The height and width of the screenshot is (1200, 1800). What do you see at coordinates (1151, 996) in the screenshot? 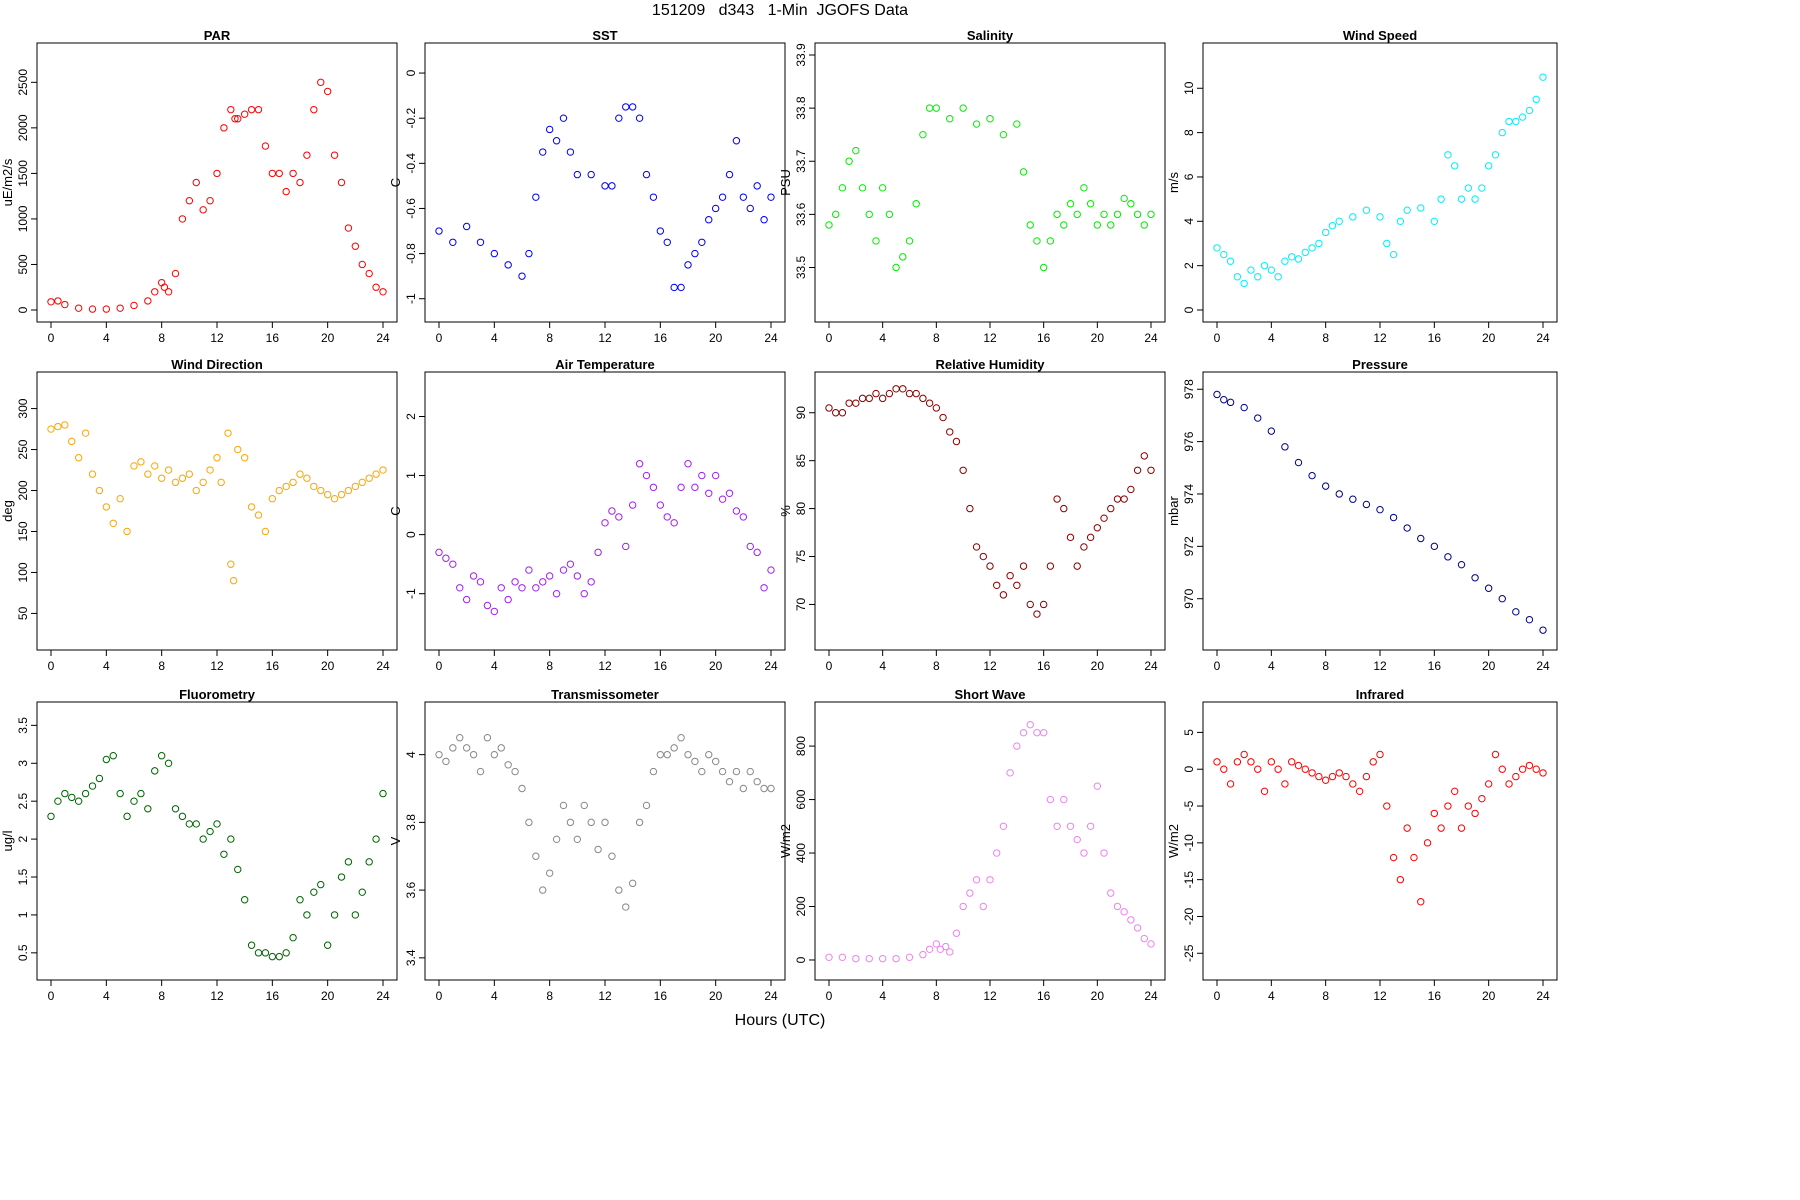
I see `short-wave-x-tick-label: 24` at bounding box center [1151, 996].